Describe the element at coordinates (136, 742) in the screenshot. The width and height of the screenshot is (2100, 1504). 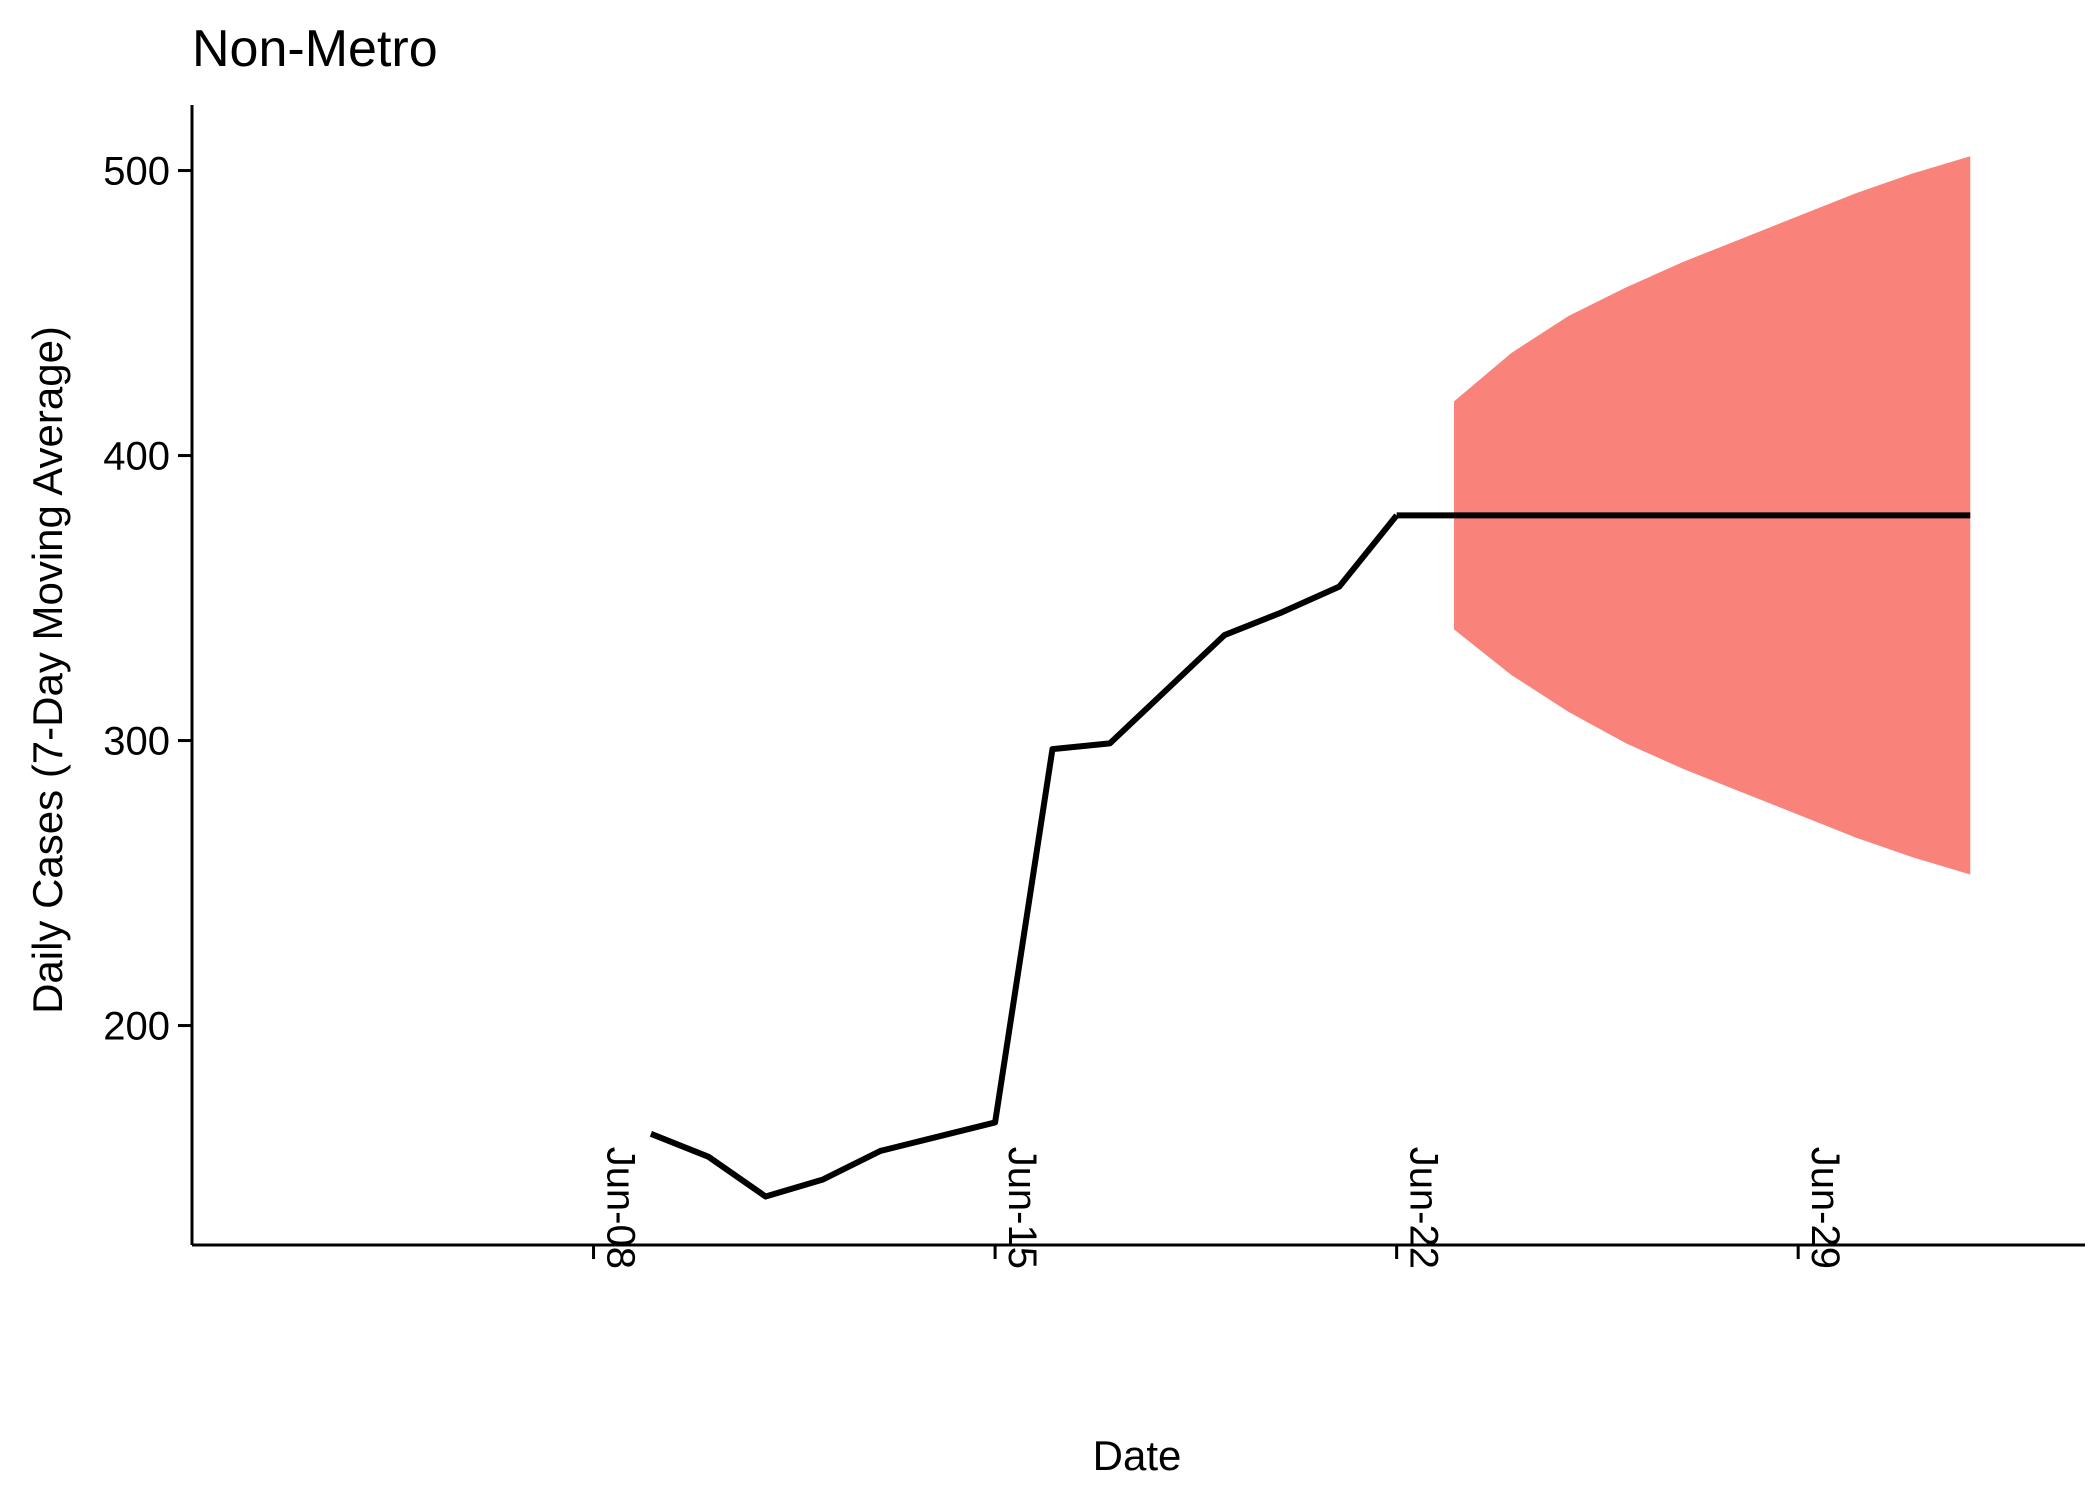
I see `y-tick-label: 300` at that location.